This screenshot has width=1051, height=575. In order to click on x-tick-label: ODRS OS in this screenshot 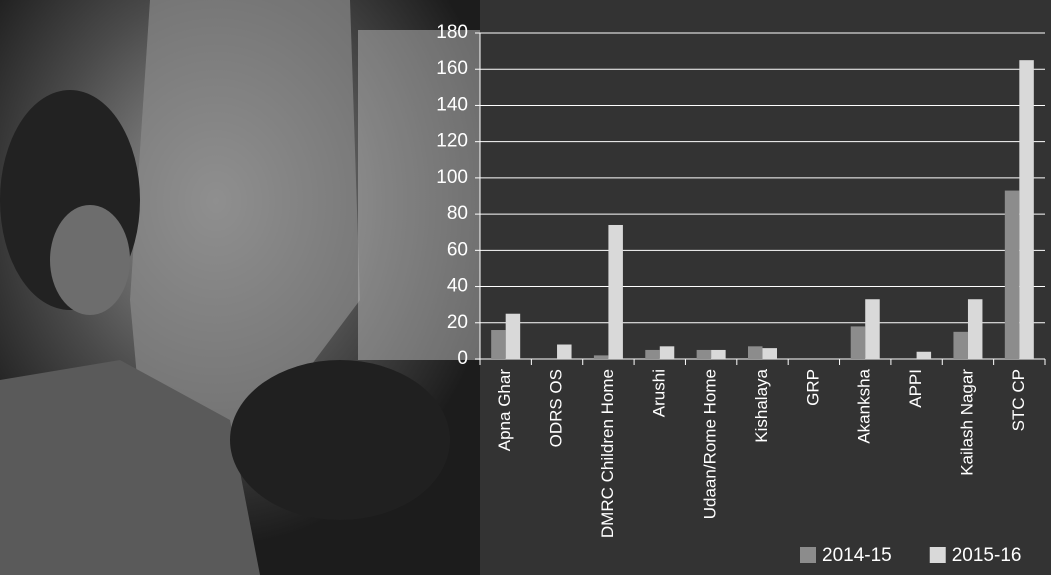, I will do `click(556, 408)`.